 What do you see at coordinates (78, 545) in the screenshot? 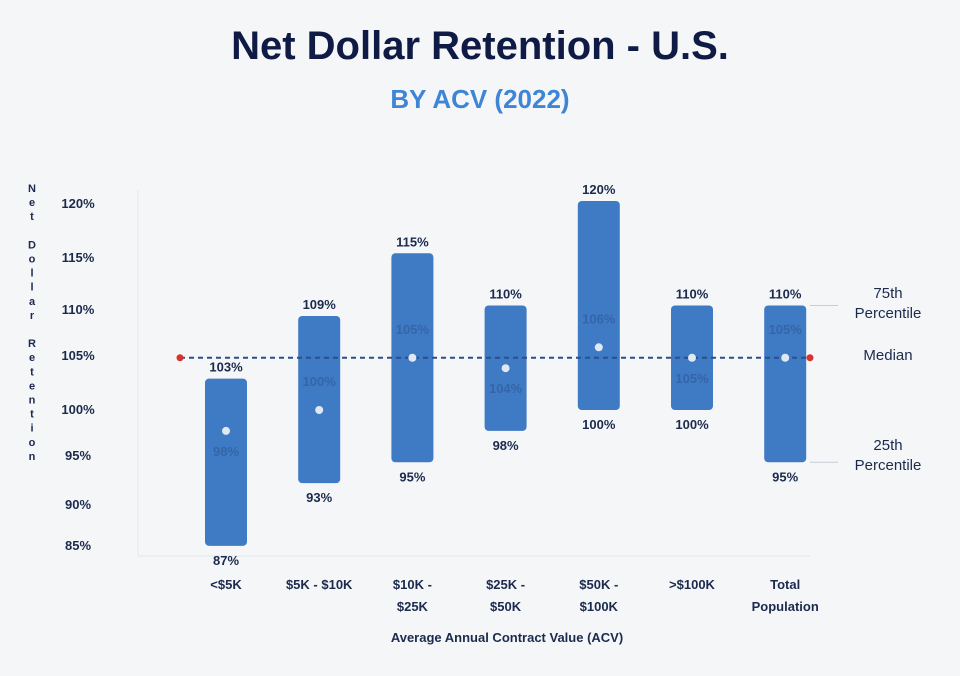
I see `y-tick-label: 85%` at bounding box center [78, 545].